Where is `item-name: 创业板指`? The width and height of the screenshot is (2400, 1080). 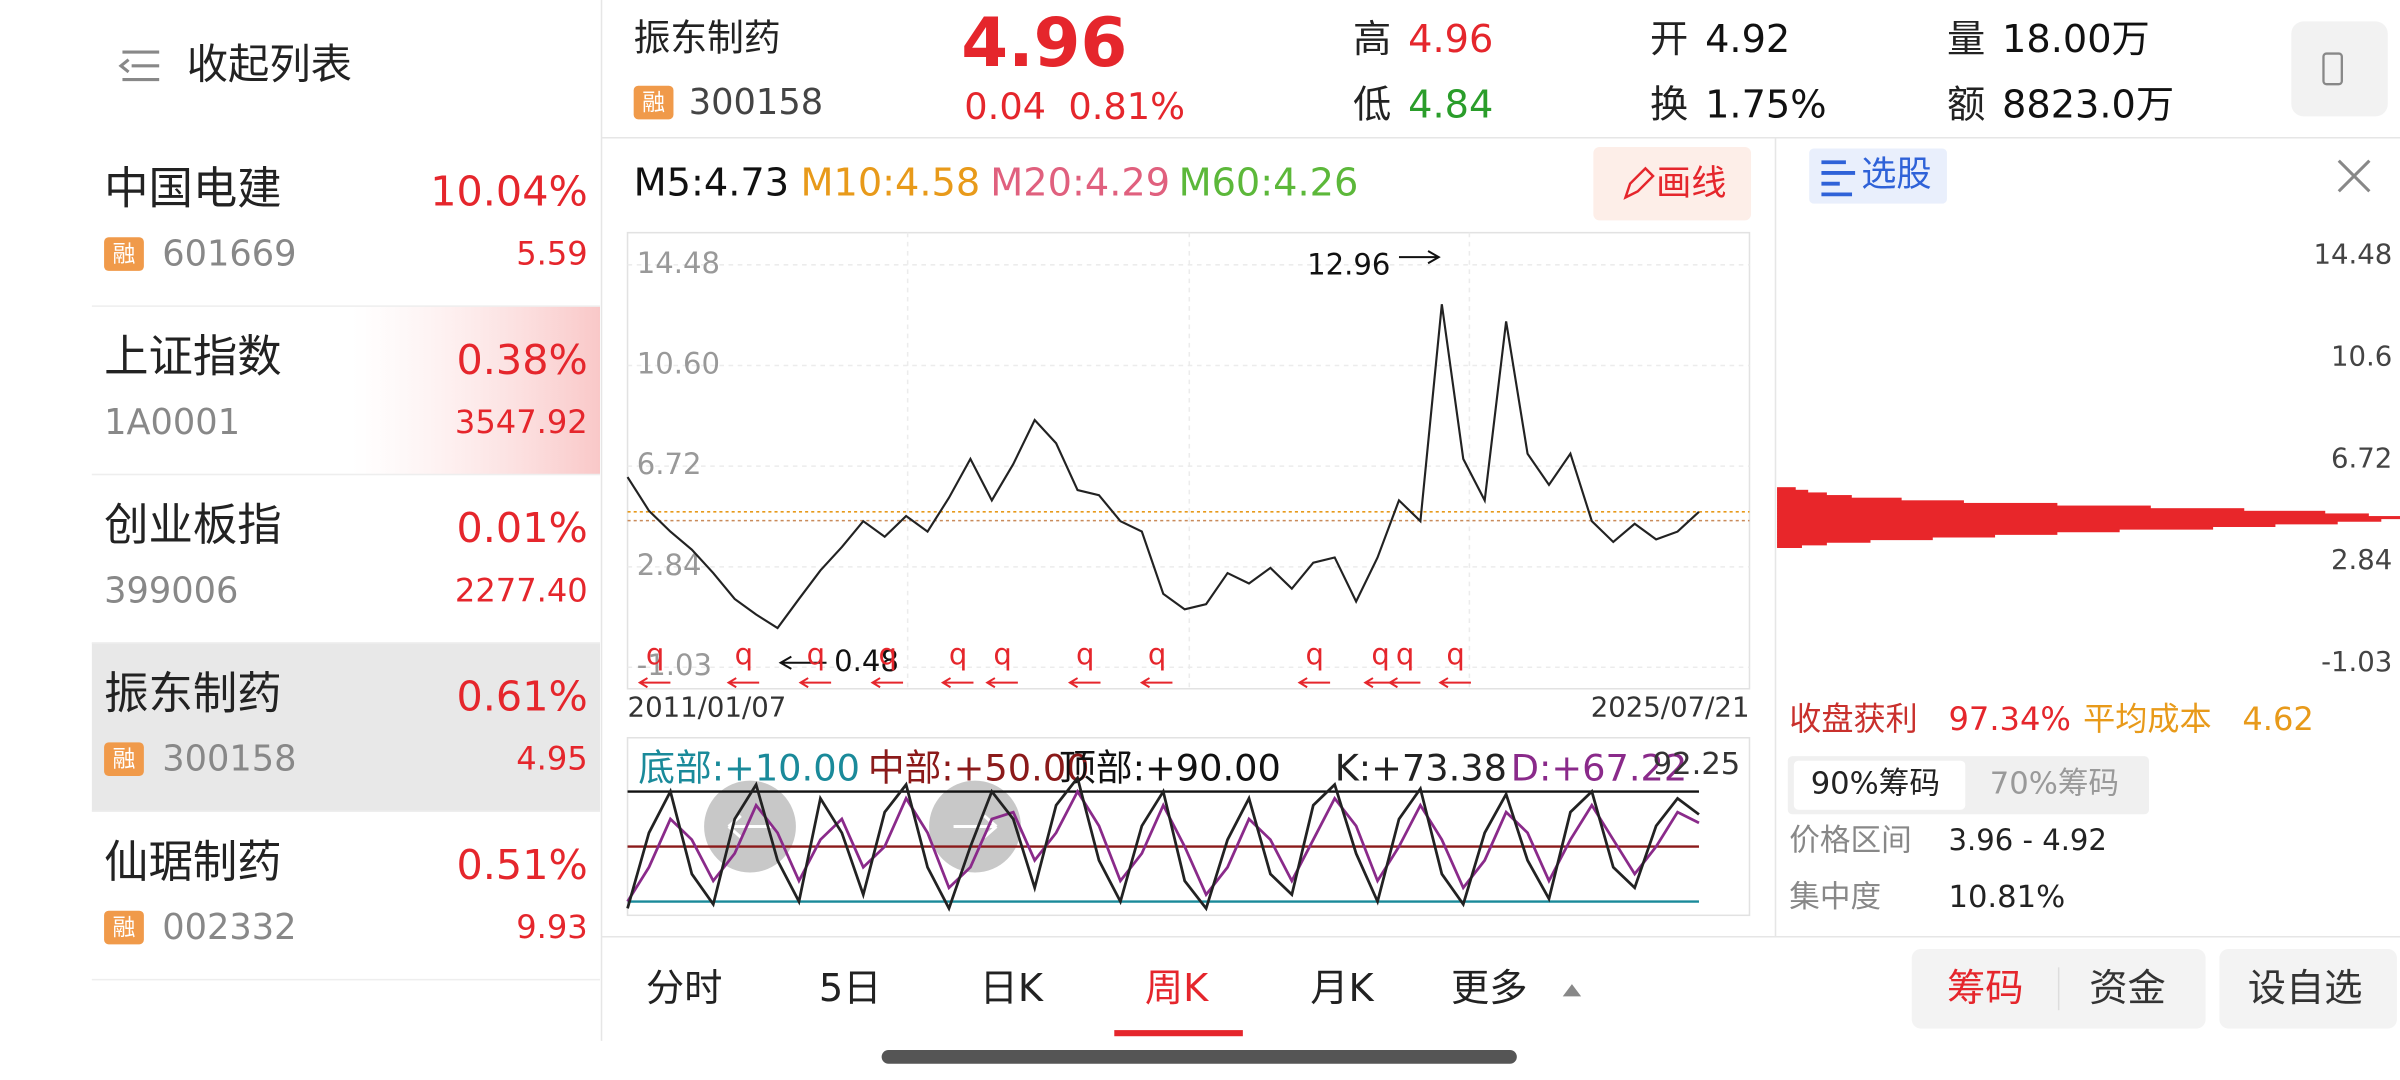 item-name: 创业板指 is located at coordinates (193, 525).